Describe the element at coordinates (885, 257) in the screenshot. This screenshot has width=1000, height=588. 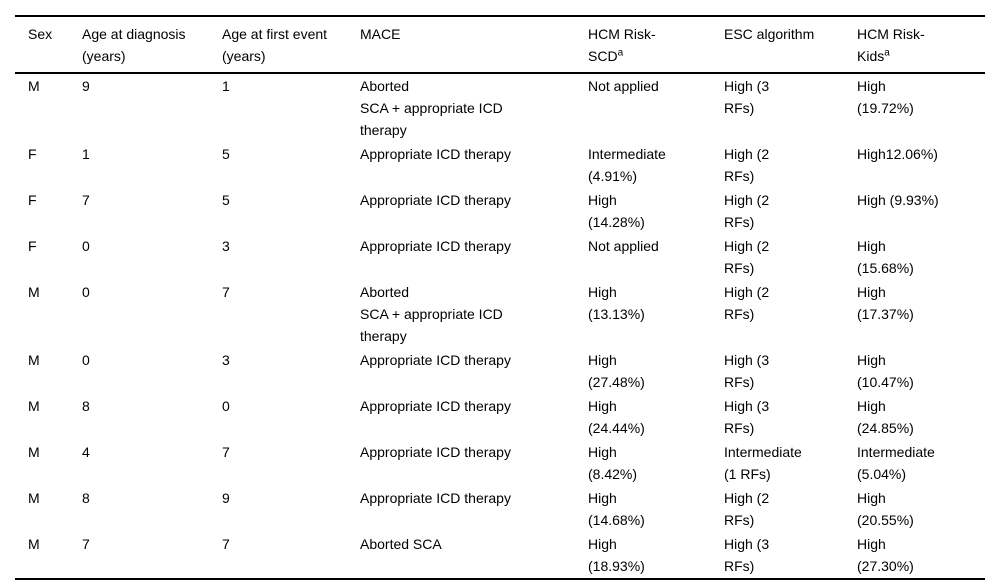
I see `cell-hcm-risk-kids: High (15.68%)` at that location.